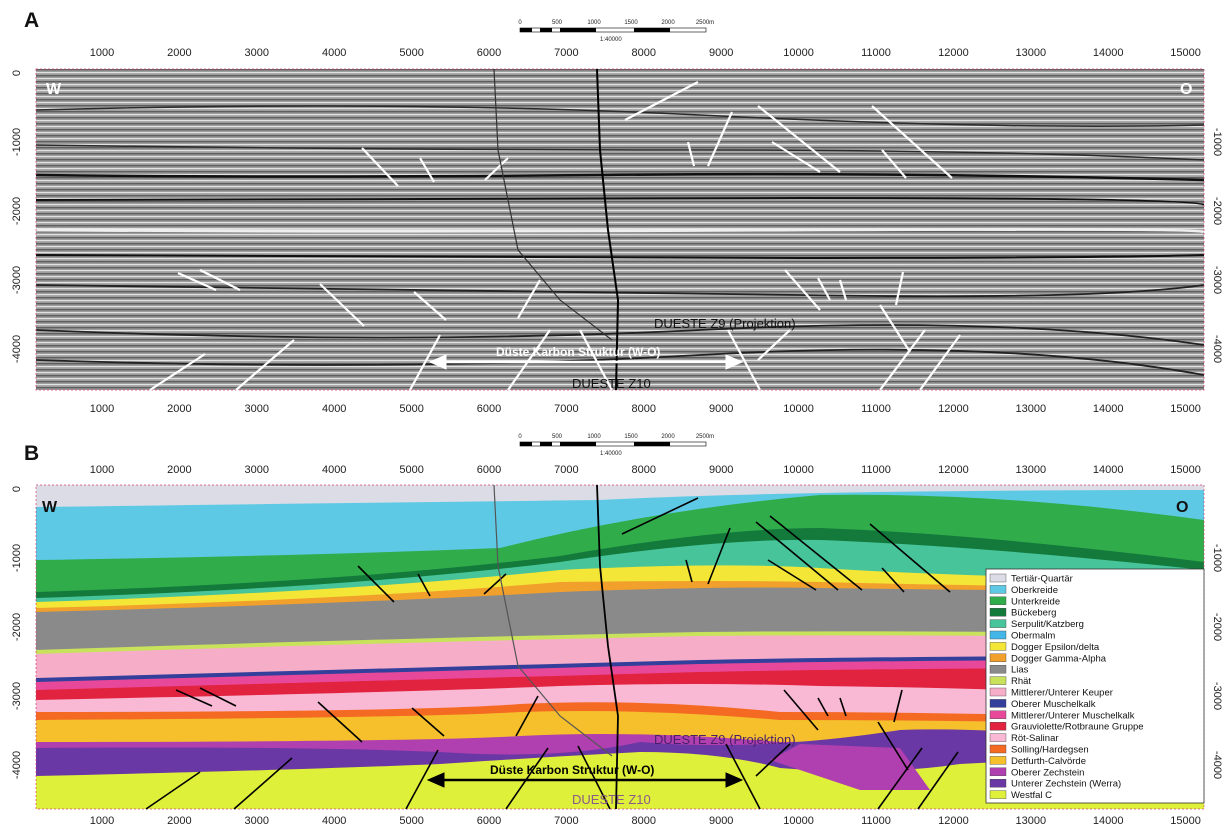  What do you see at coordinates (1217, 661) in the screenshot?
I see `y-axis-right-b: -1000 -2000 -3000 -4000` at bounding box center [1217, 661].